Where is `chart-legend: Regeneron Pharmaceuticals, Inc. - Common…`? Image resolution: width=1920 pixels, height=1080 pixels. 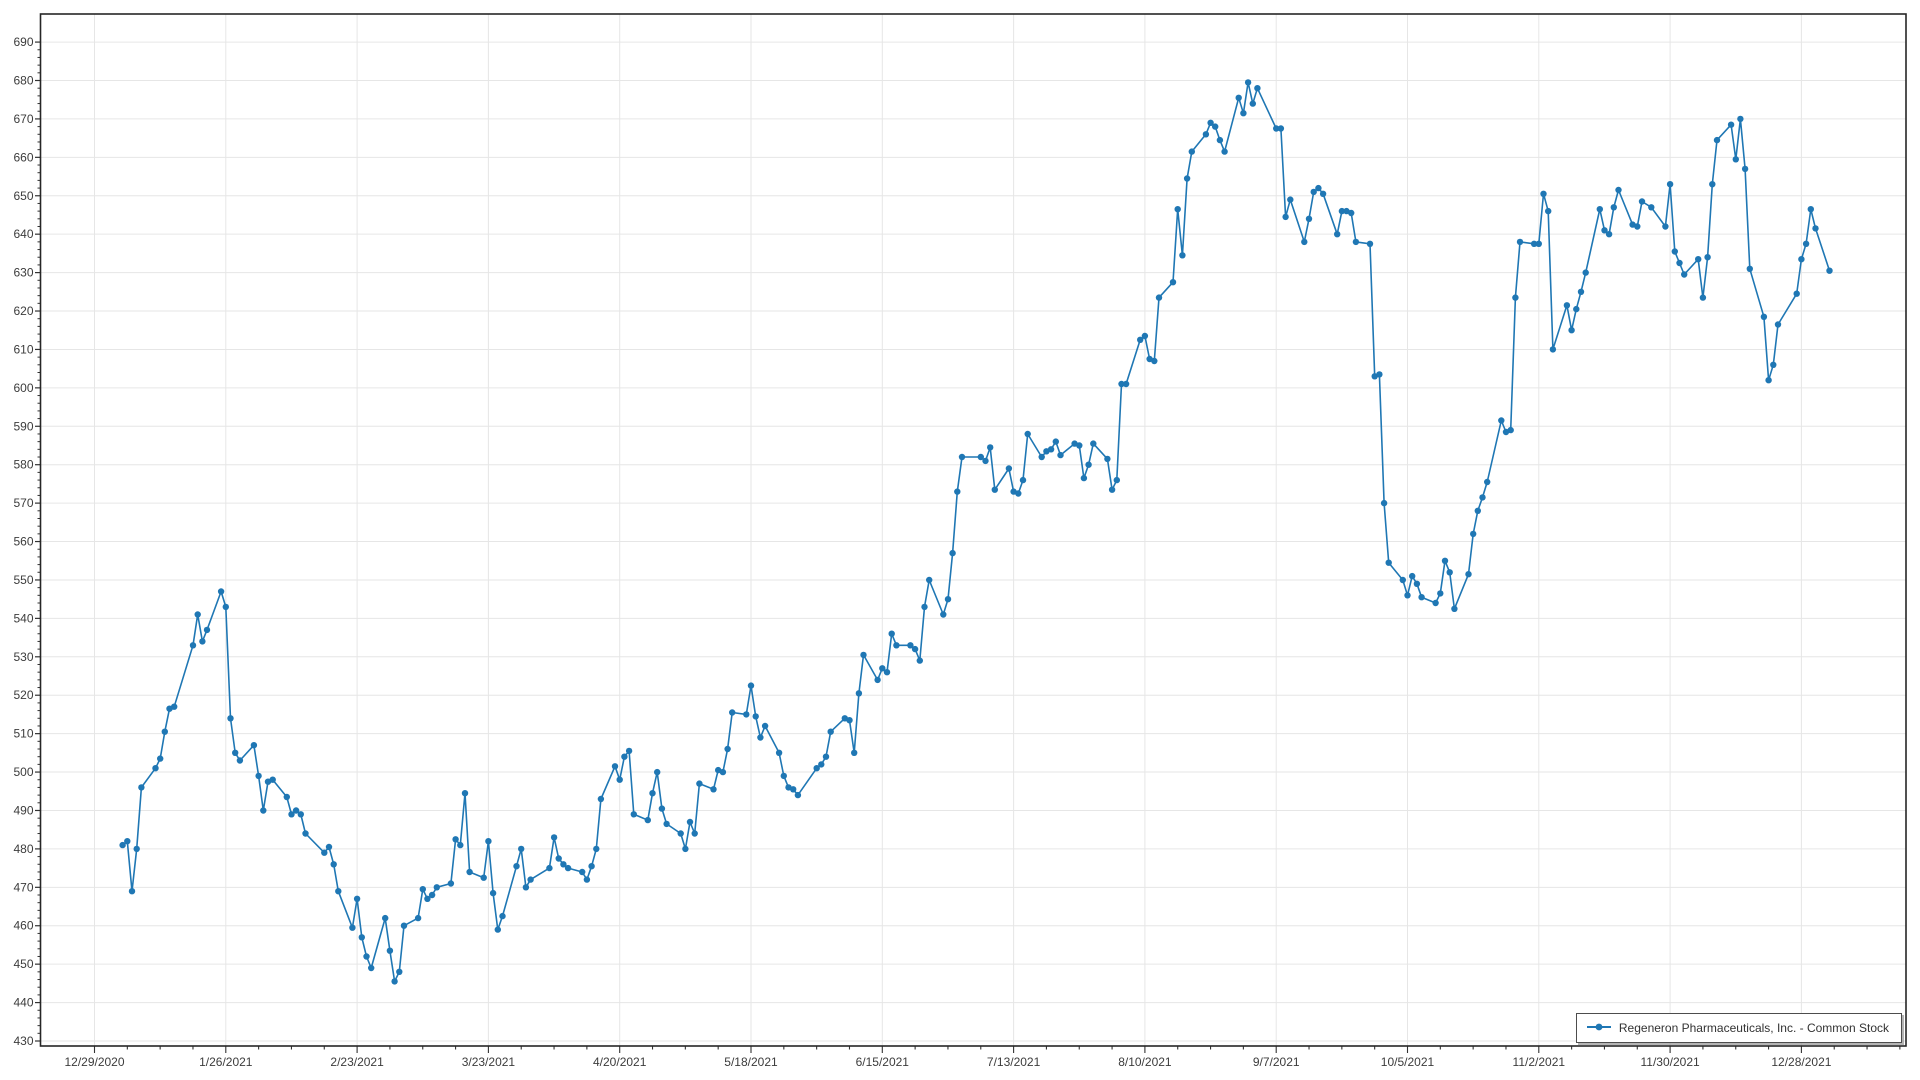 chart-legend: Regeneron Pharmaceuticals, Inc. - Common… is located at coordinates (1738, 1028).